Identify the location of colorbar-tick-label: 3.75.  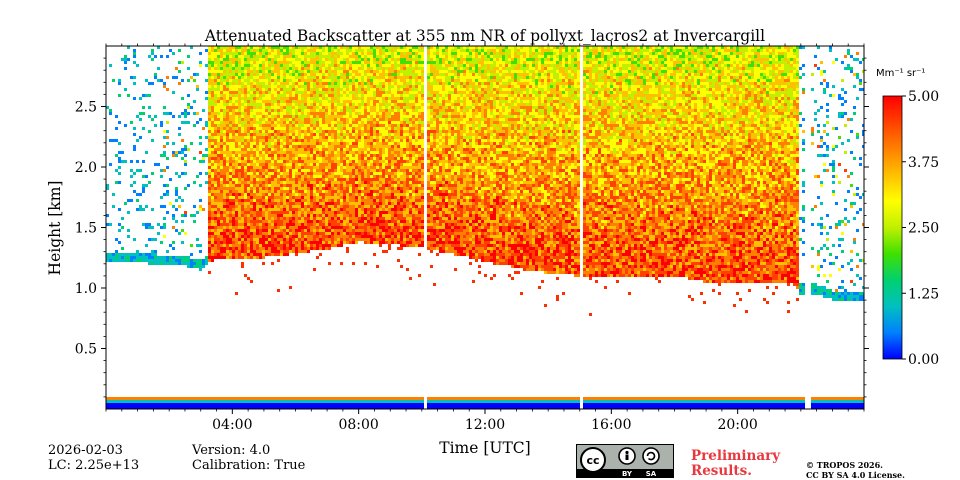
(923, 163).